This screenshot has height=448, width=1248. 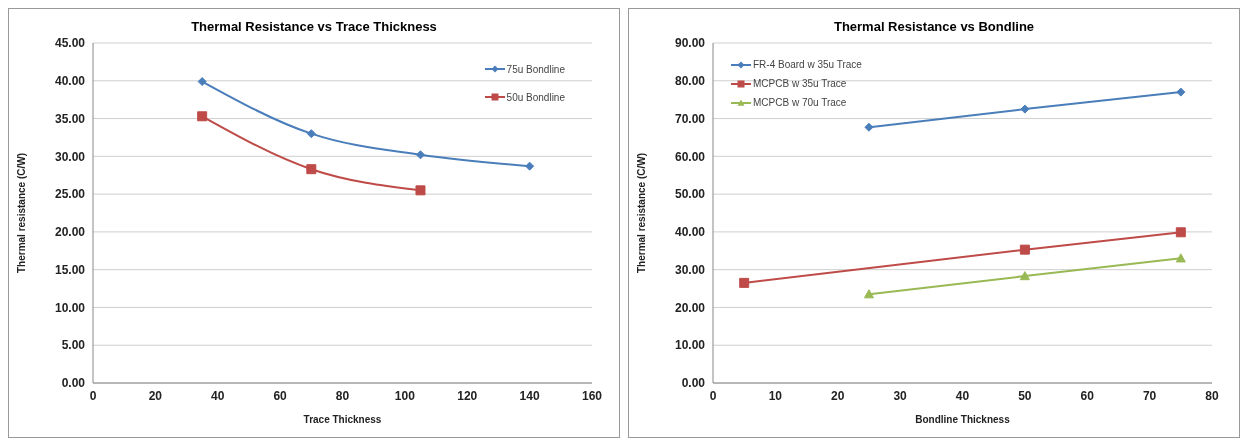 I want to click on legend-label: 75u Bondline, so click(x=535, y=69).